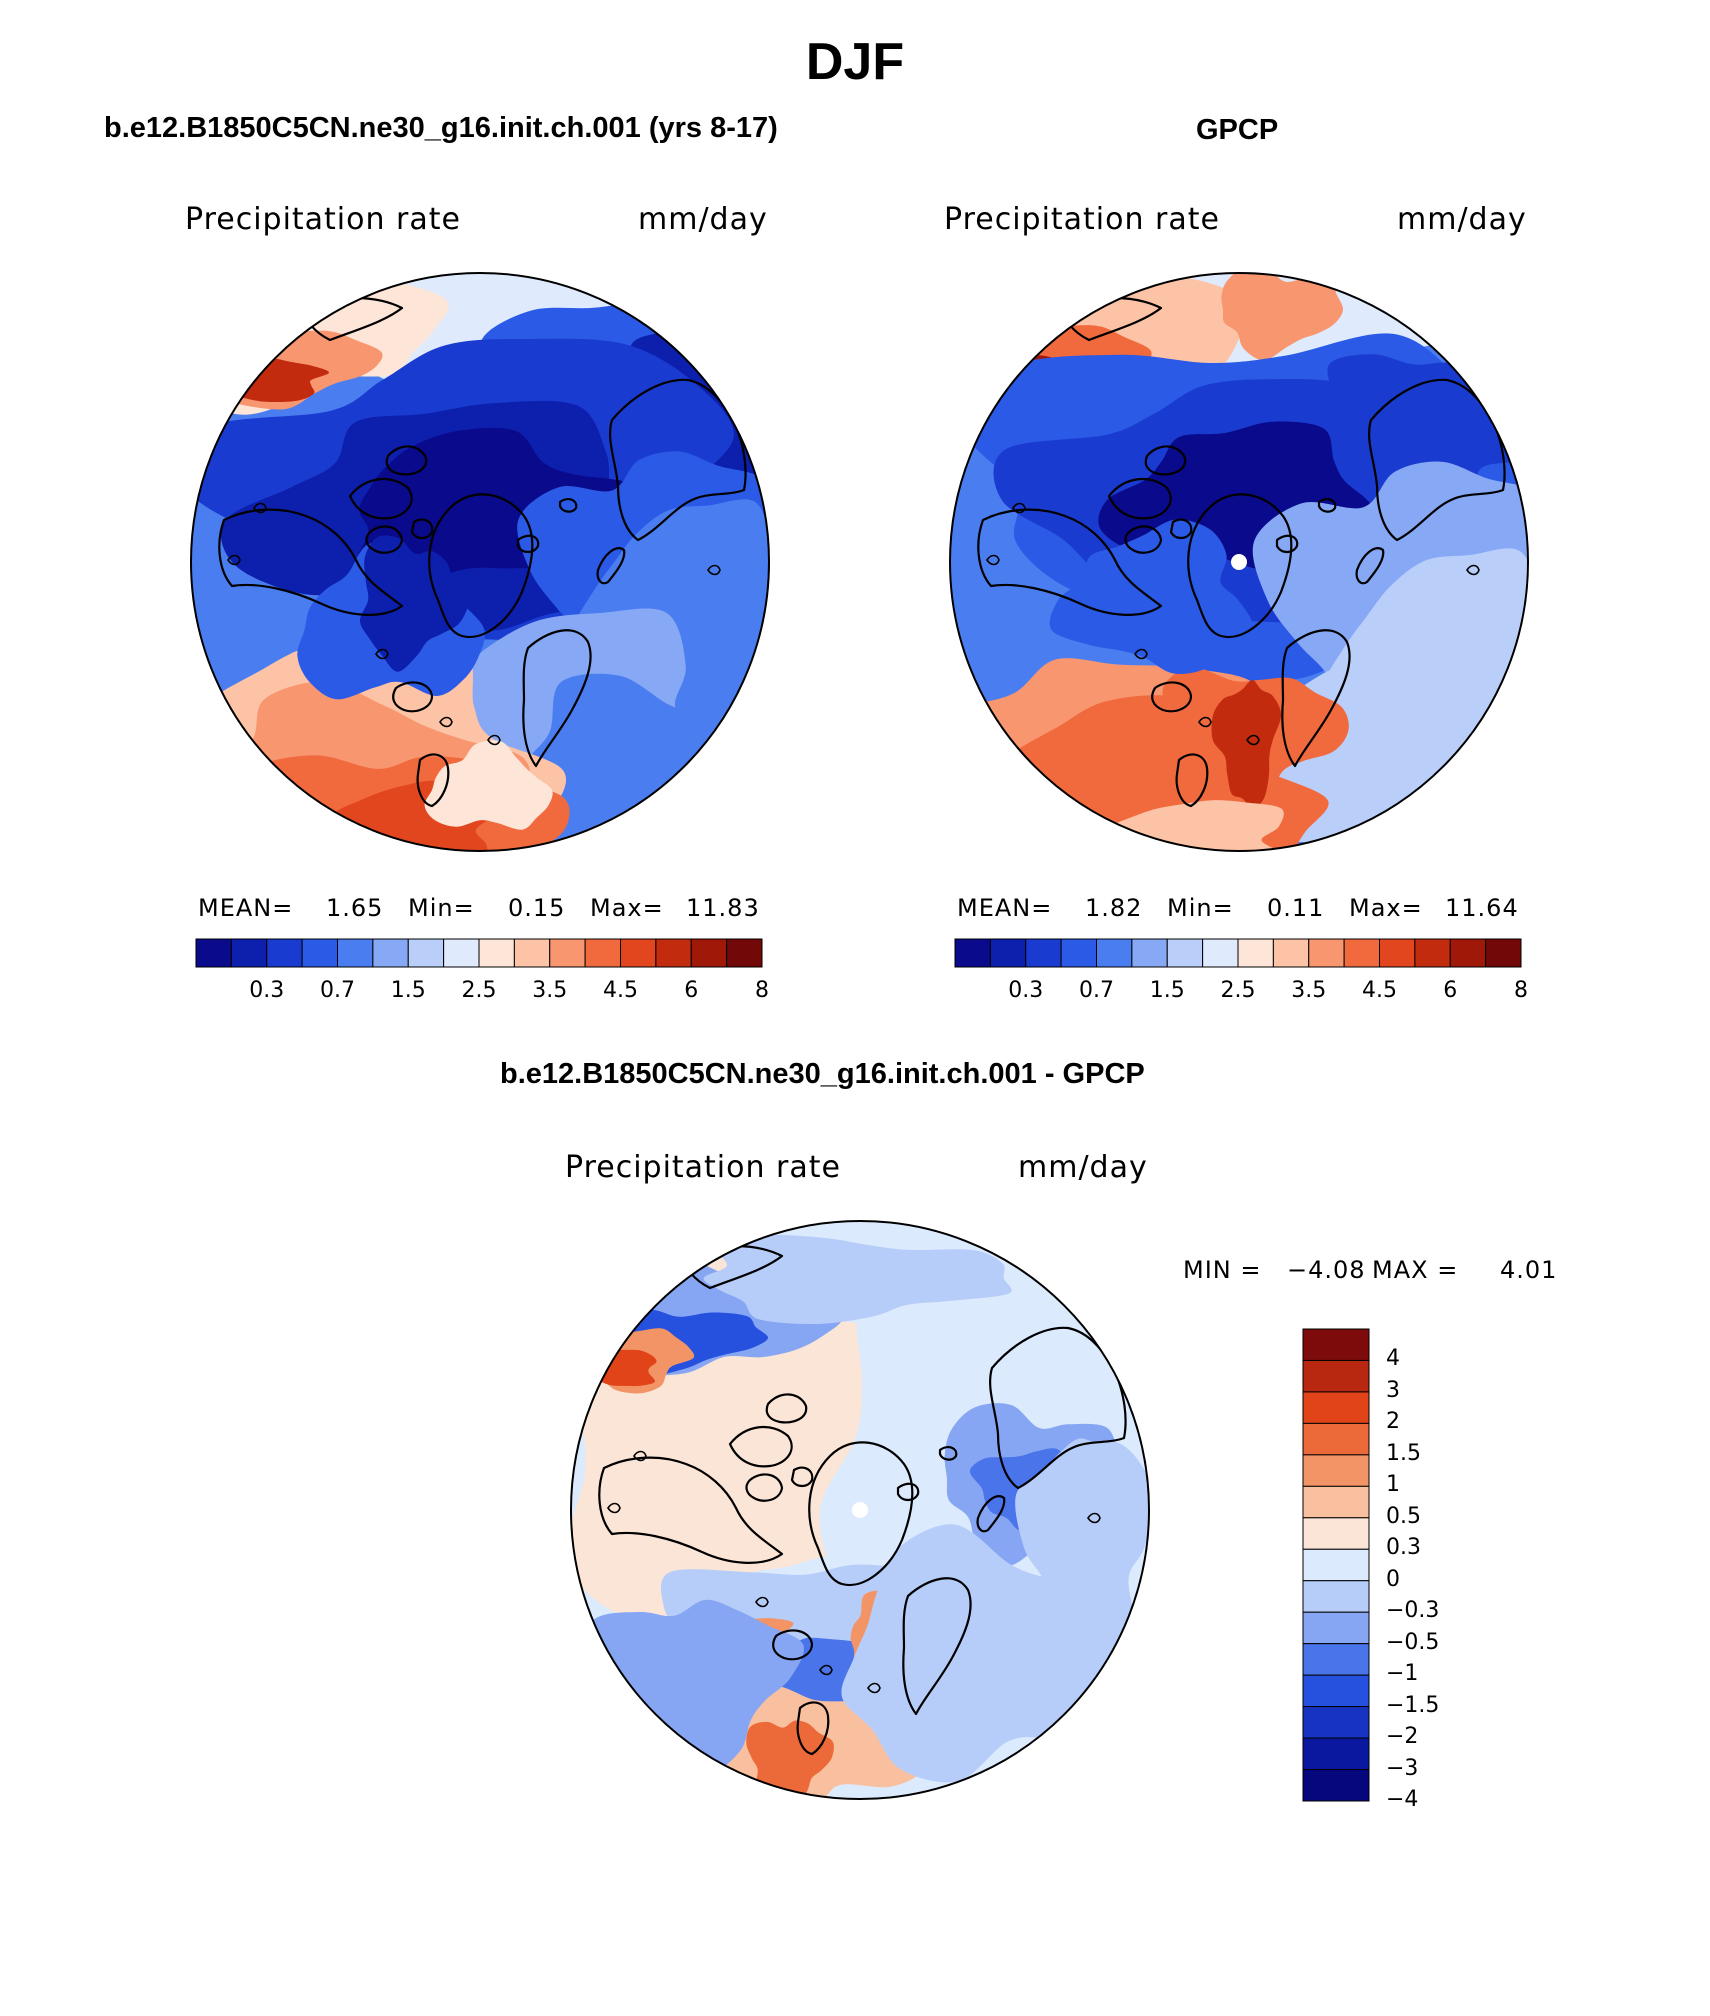 The width and height of the screenshot is (1710, 2016). Describe the element at coordinates (246, 908) in the screenshot. I see `model-mean-label: MEAN=` at that location.